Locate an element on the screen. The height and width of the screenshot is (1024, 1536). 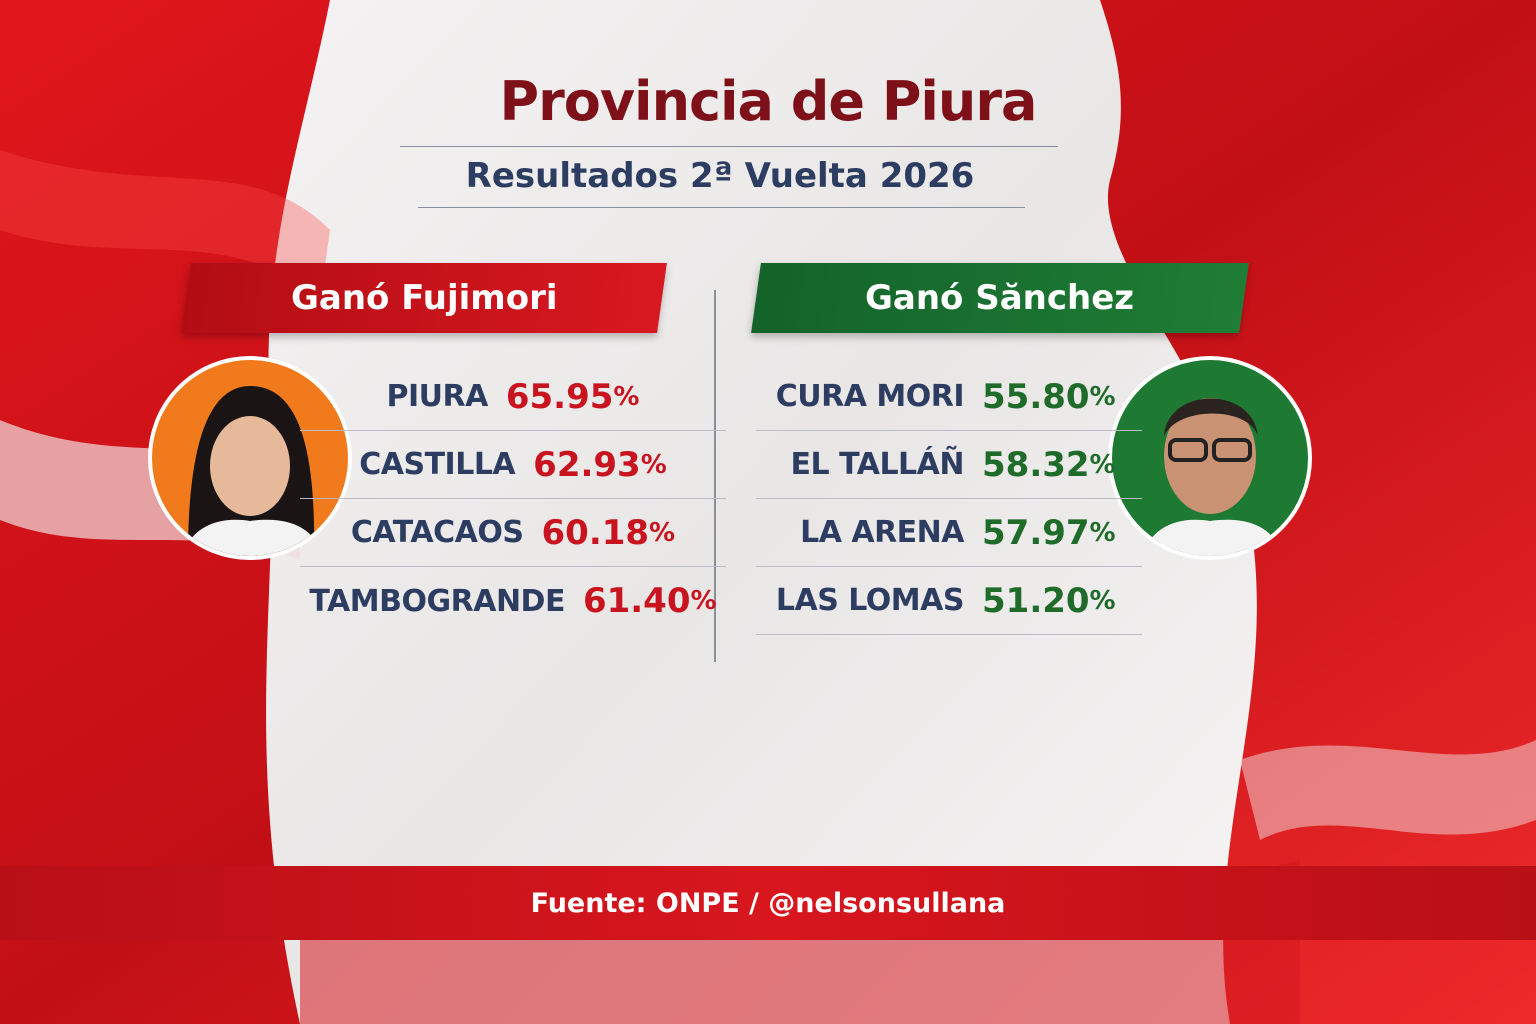
percentage: 51.20 is located at coordinates (1036, 600).